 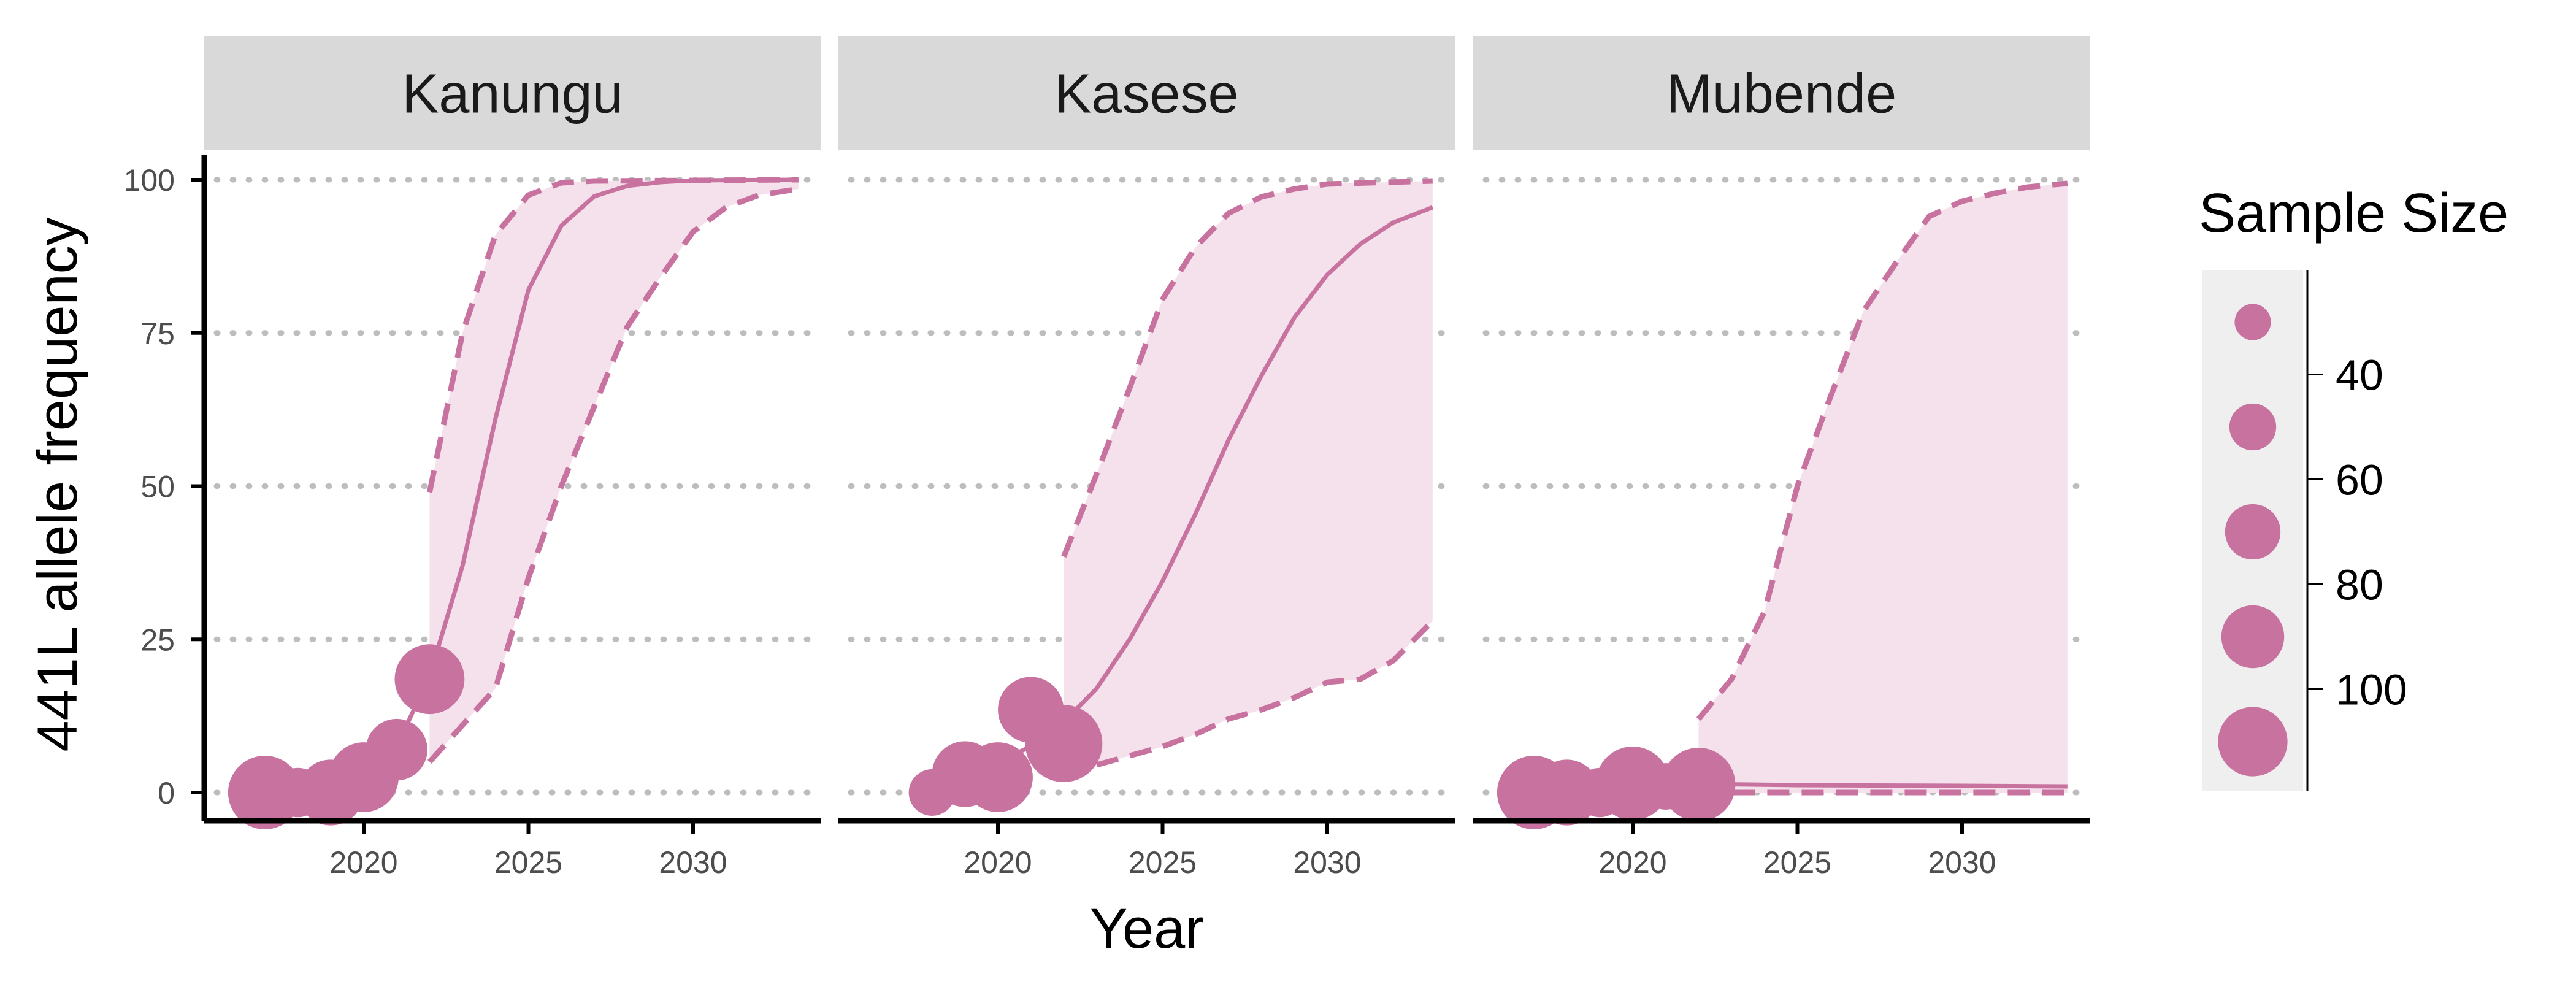 I want to click on facet-strip-label: Mubende, so click(x=1781, y=94).